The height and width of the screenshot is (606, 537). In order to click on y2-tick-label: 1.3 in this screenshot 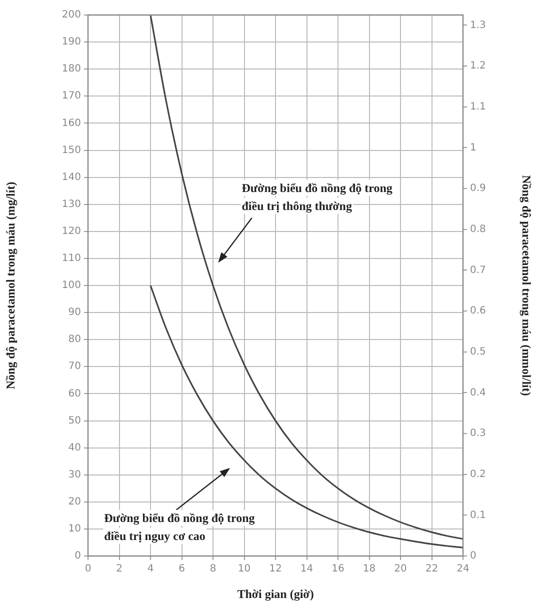, I will do `click(478, 25)`.